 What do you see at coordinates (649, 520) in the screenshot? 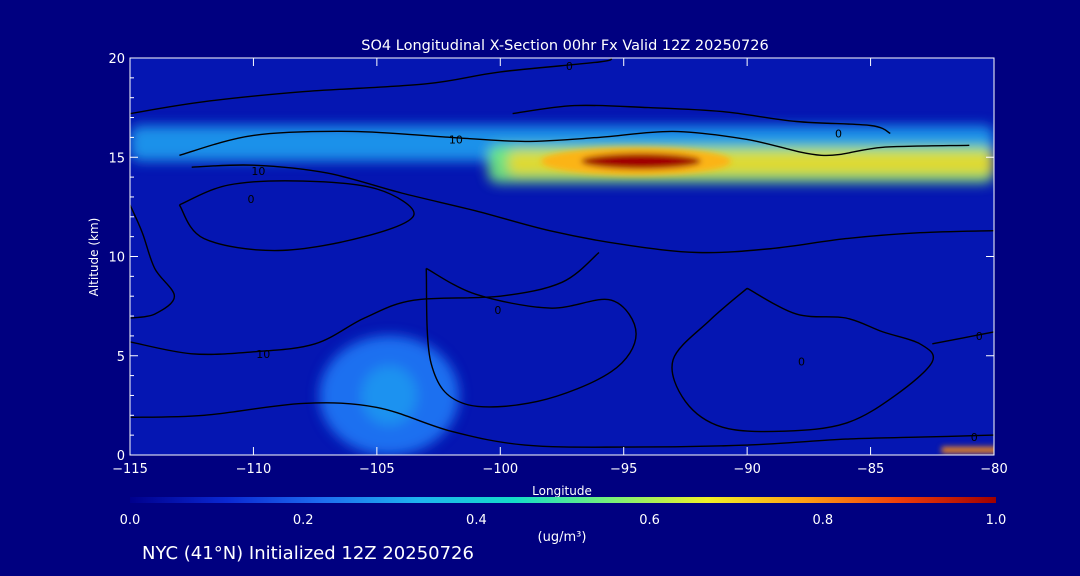
I see `colorbar-tick-label: 0.6` at bounding box center [649, 520].